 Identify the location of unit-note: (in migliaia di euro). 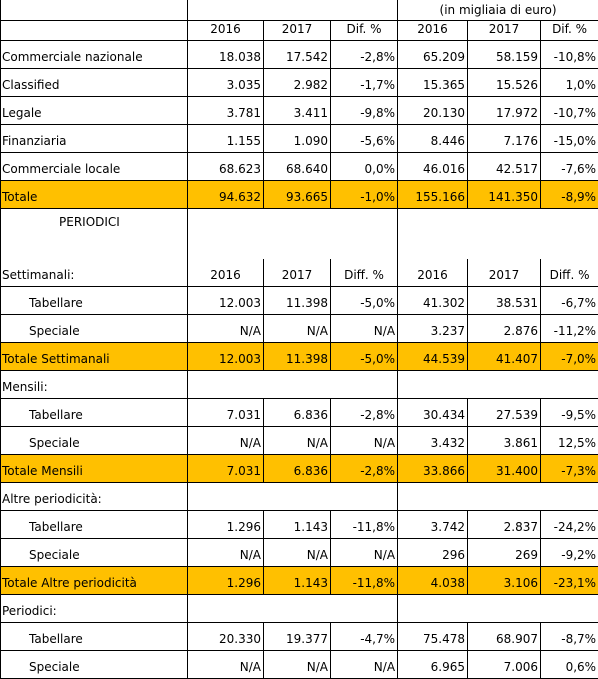
(498, 10).